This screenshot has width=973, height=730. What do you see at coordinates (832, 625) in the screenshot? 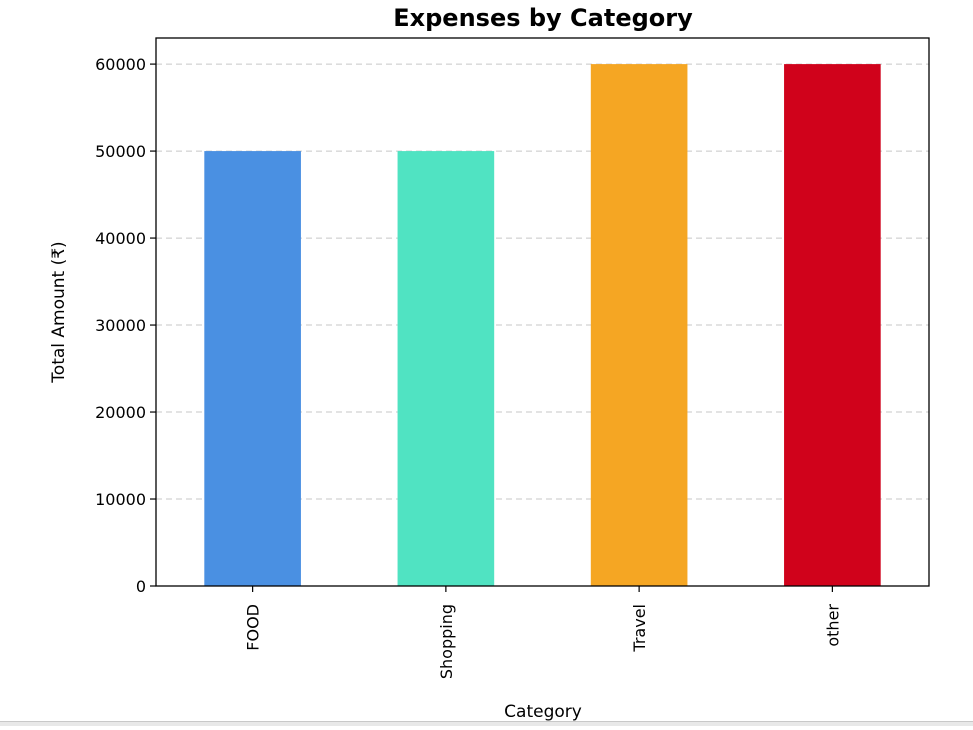
I see `x-tick-label: other` at bounding box center [832, 625].